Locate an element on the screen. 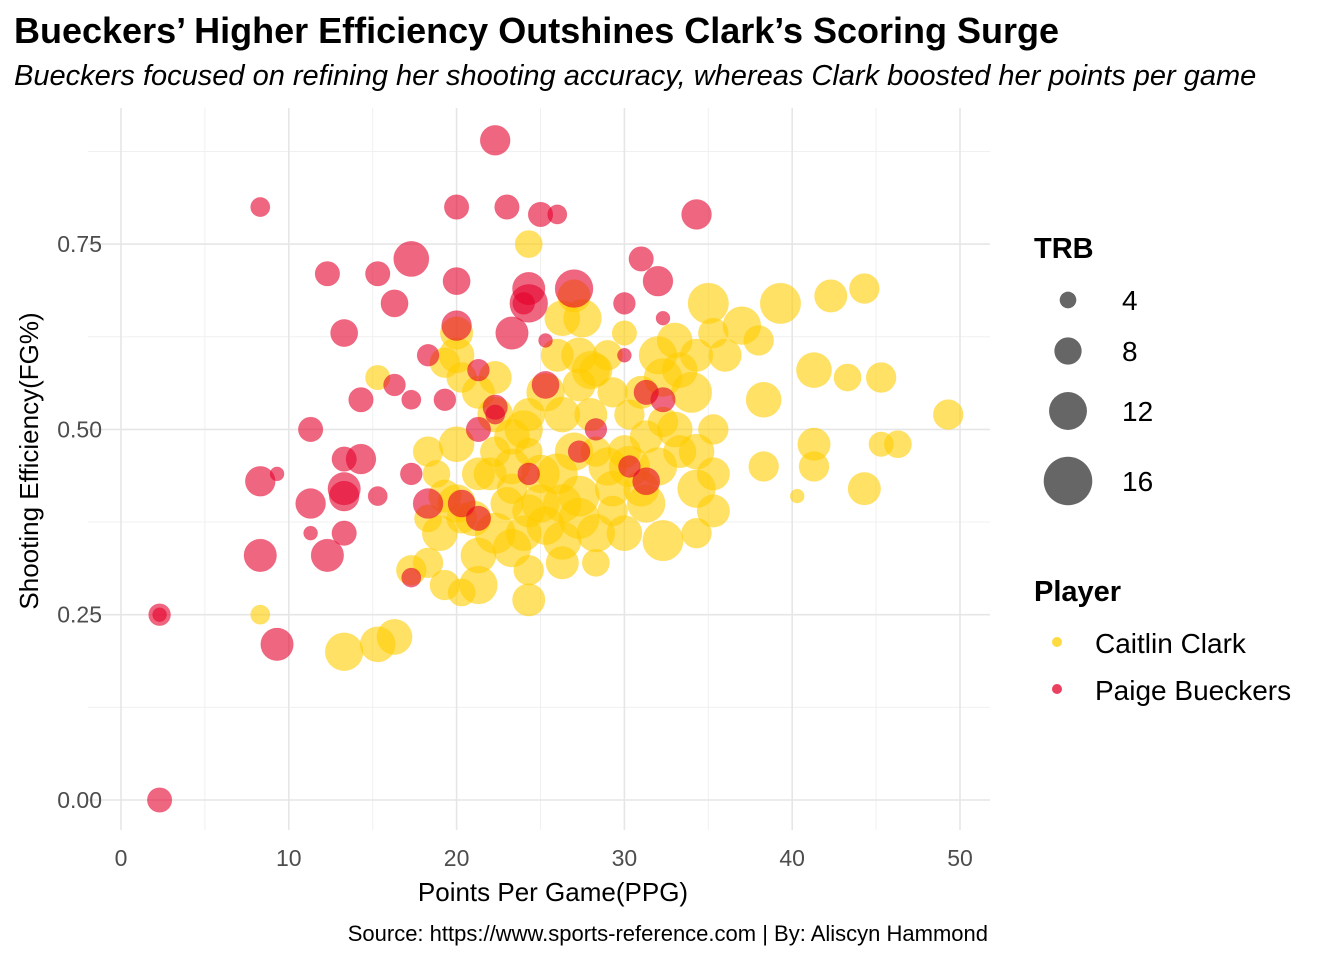 The image size is (1344, 960). size-legend: 4 8 12 16 is located at coordinates (1098, 395).